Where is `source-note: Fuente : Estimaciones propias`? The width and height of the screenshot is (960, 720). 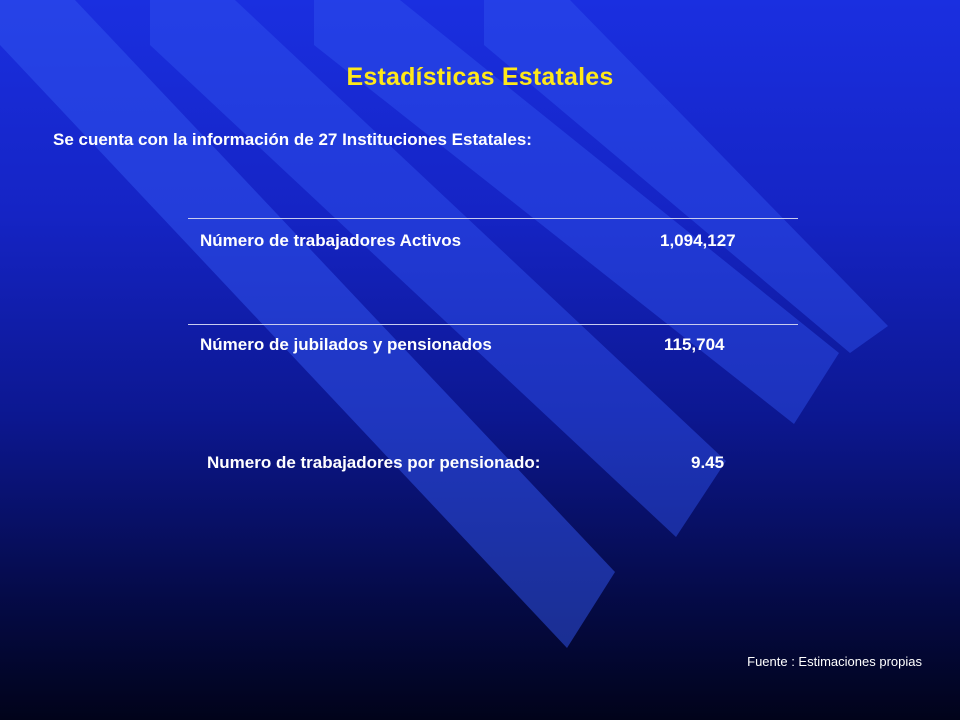 source-note: Fuente : Estimaciones propias is located at coordinates (834, 661).